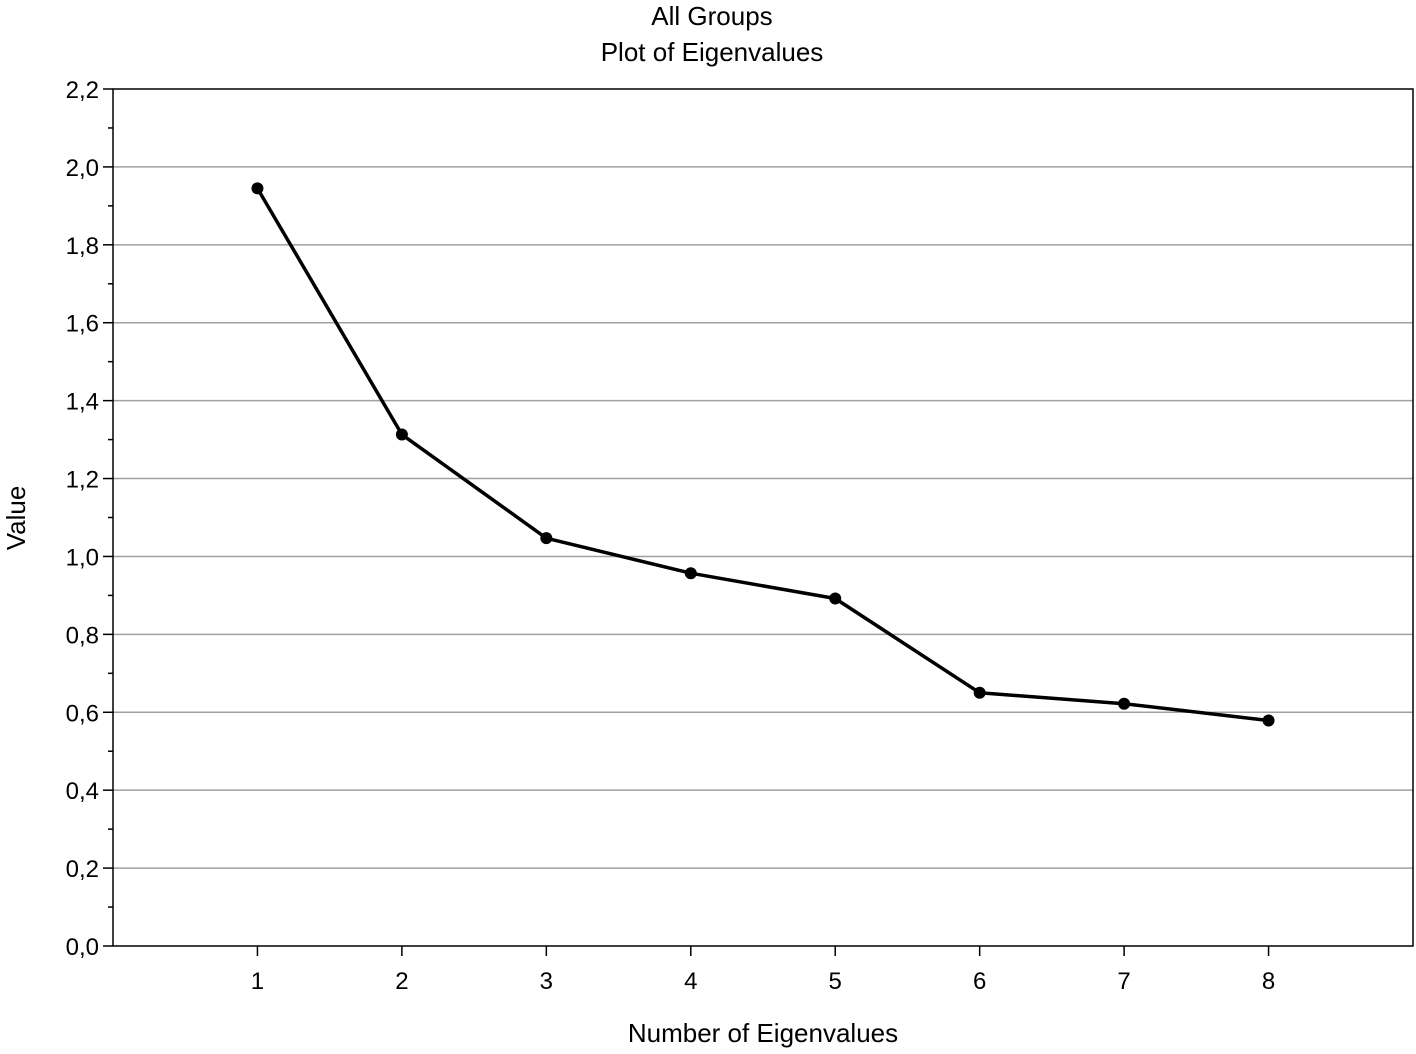 The width and height of the screenshot is (1416, 1054). Describe the element at coordinates (1268, 981) in the screenshot. I see `x-tick-label: 8` at that location.